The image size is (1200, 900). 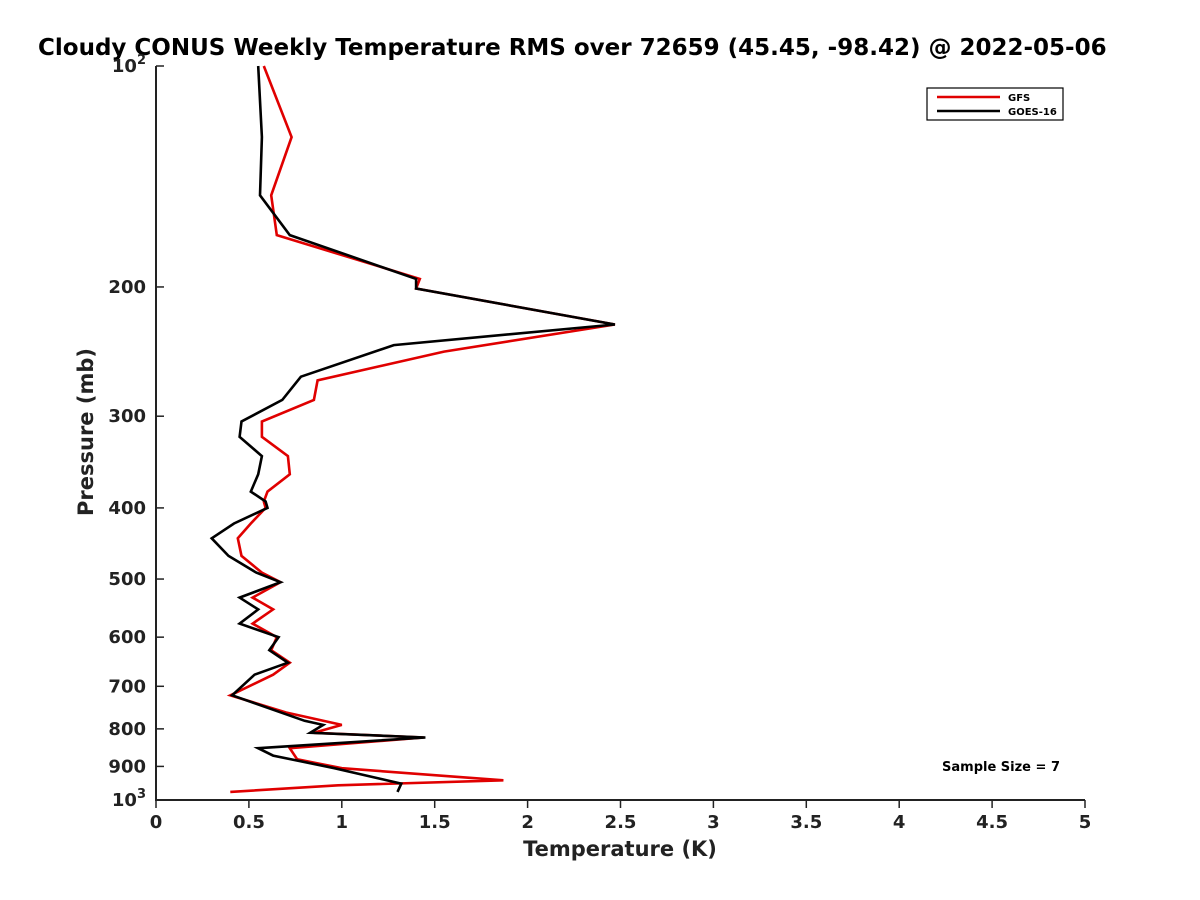 I want to click on x-tick-label: 0.5, so click(x=249, y=822).